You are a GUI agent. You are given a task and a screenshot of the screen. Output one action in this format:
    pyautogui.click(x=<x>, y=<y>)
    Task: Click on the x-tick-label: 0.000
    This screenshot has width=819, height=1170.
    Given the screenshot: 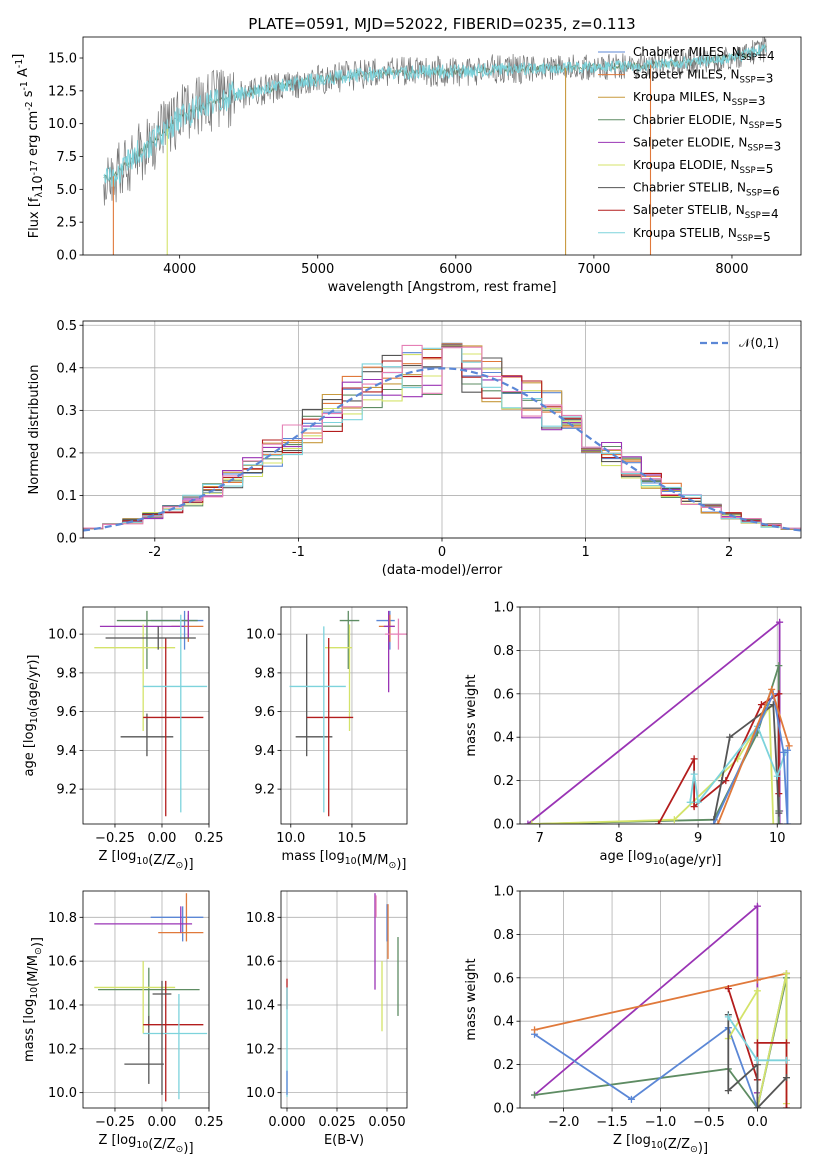 What is the action you would take?
    pyautogui.click(x=286, y=1122)
    